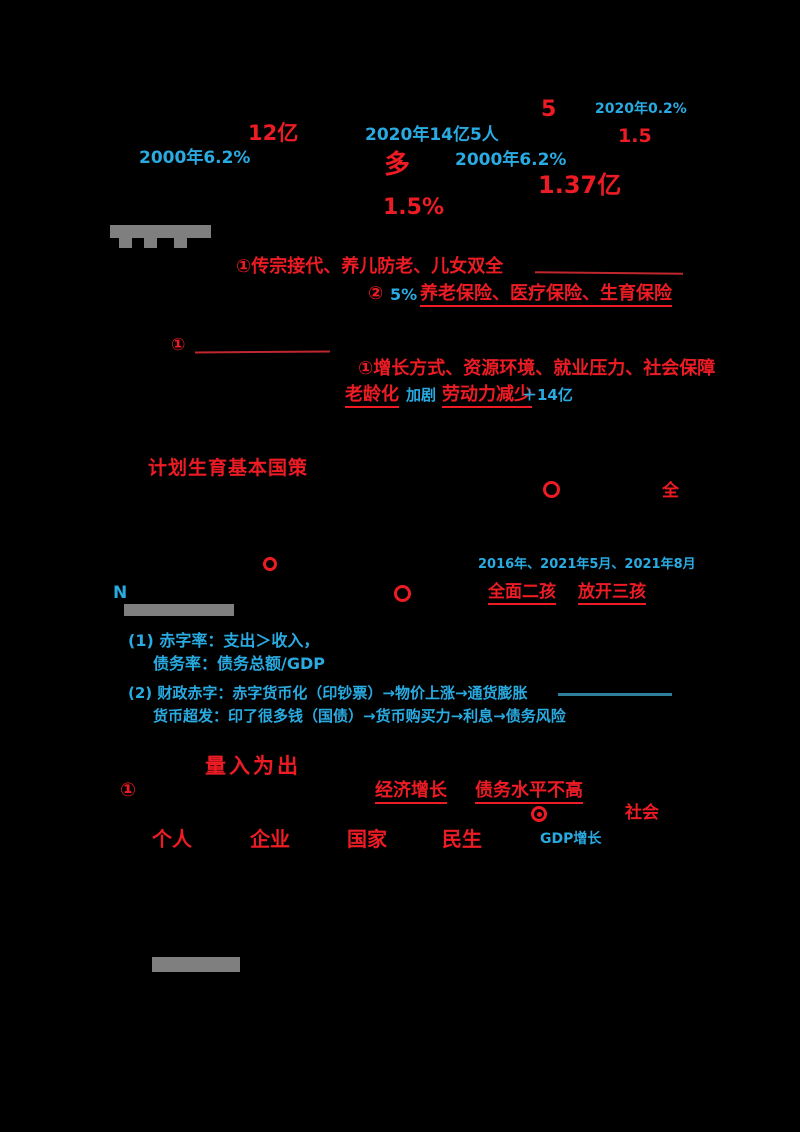 The image size is (800, 1132). Describe the element at coordinates (421, 395) in the screenshot. I see `answer-line4-blue1: 加剧` at that location.